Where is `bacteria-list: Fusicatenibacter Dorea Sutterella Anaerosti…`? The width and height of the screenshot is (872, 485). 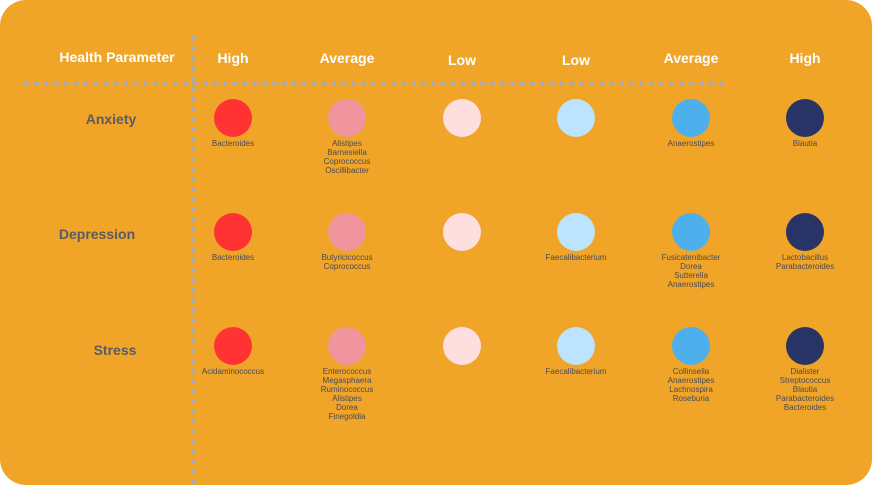
bacteria-list: Fusicatenibacter Dorea Sutterella Anaerosti… is located at coordinates (691, 271).